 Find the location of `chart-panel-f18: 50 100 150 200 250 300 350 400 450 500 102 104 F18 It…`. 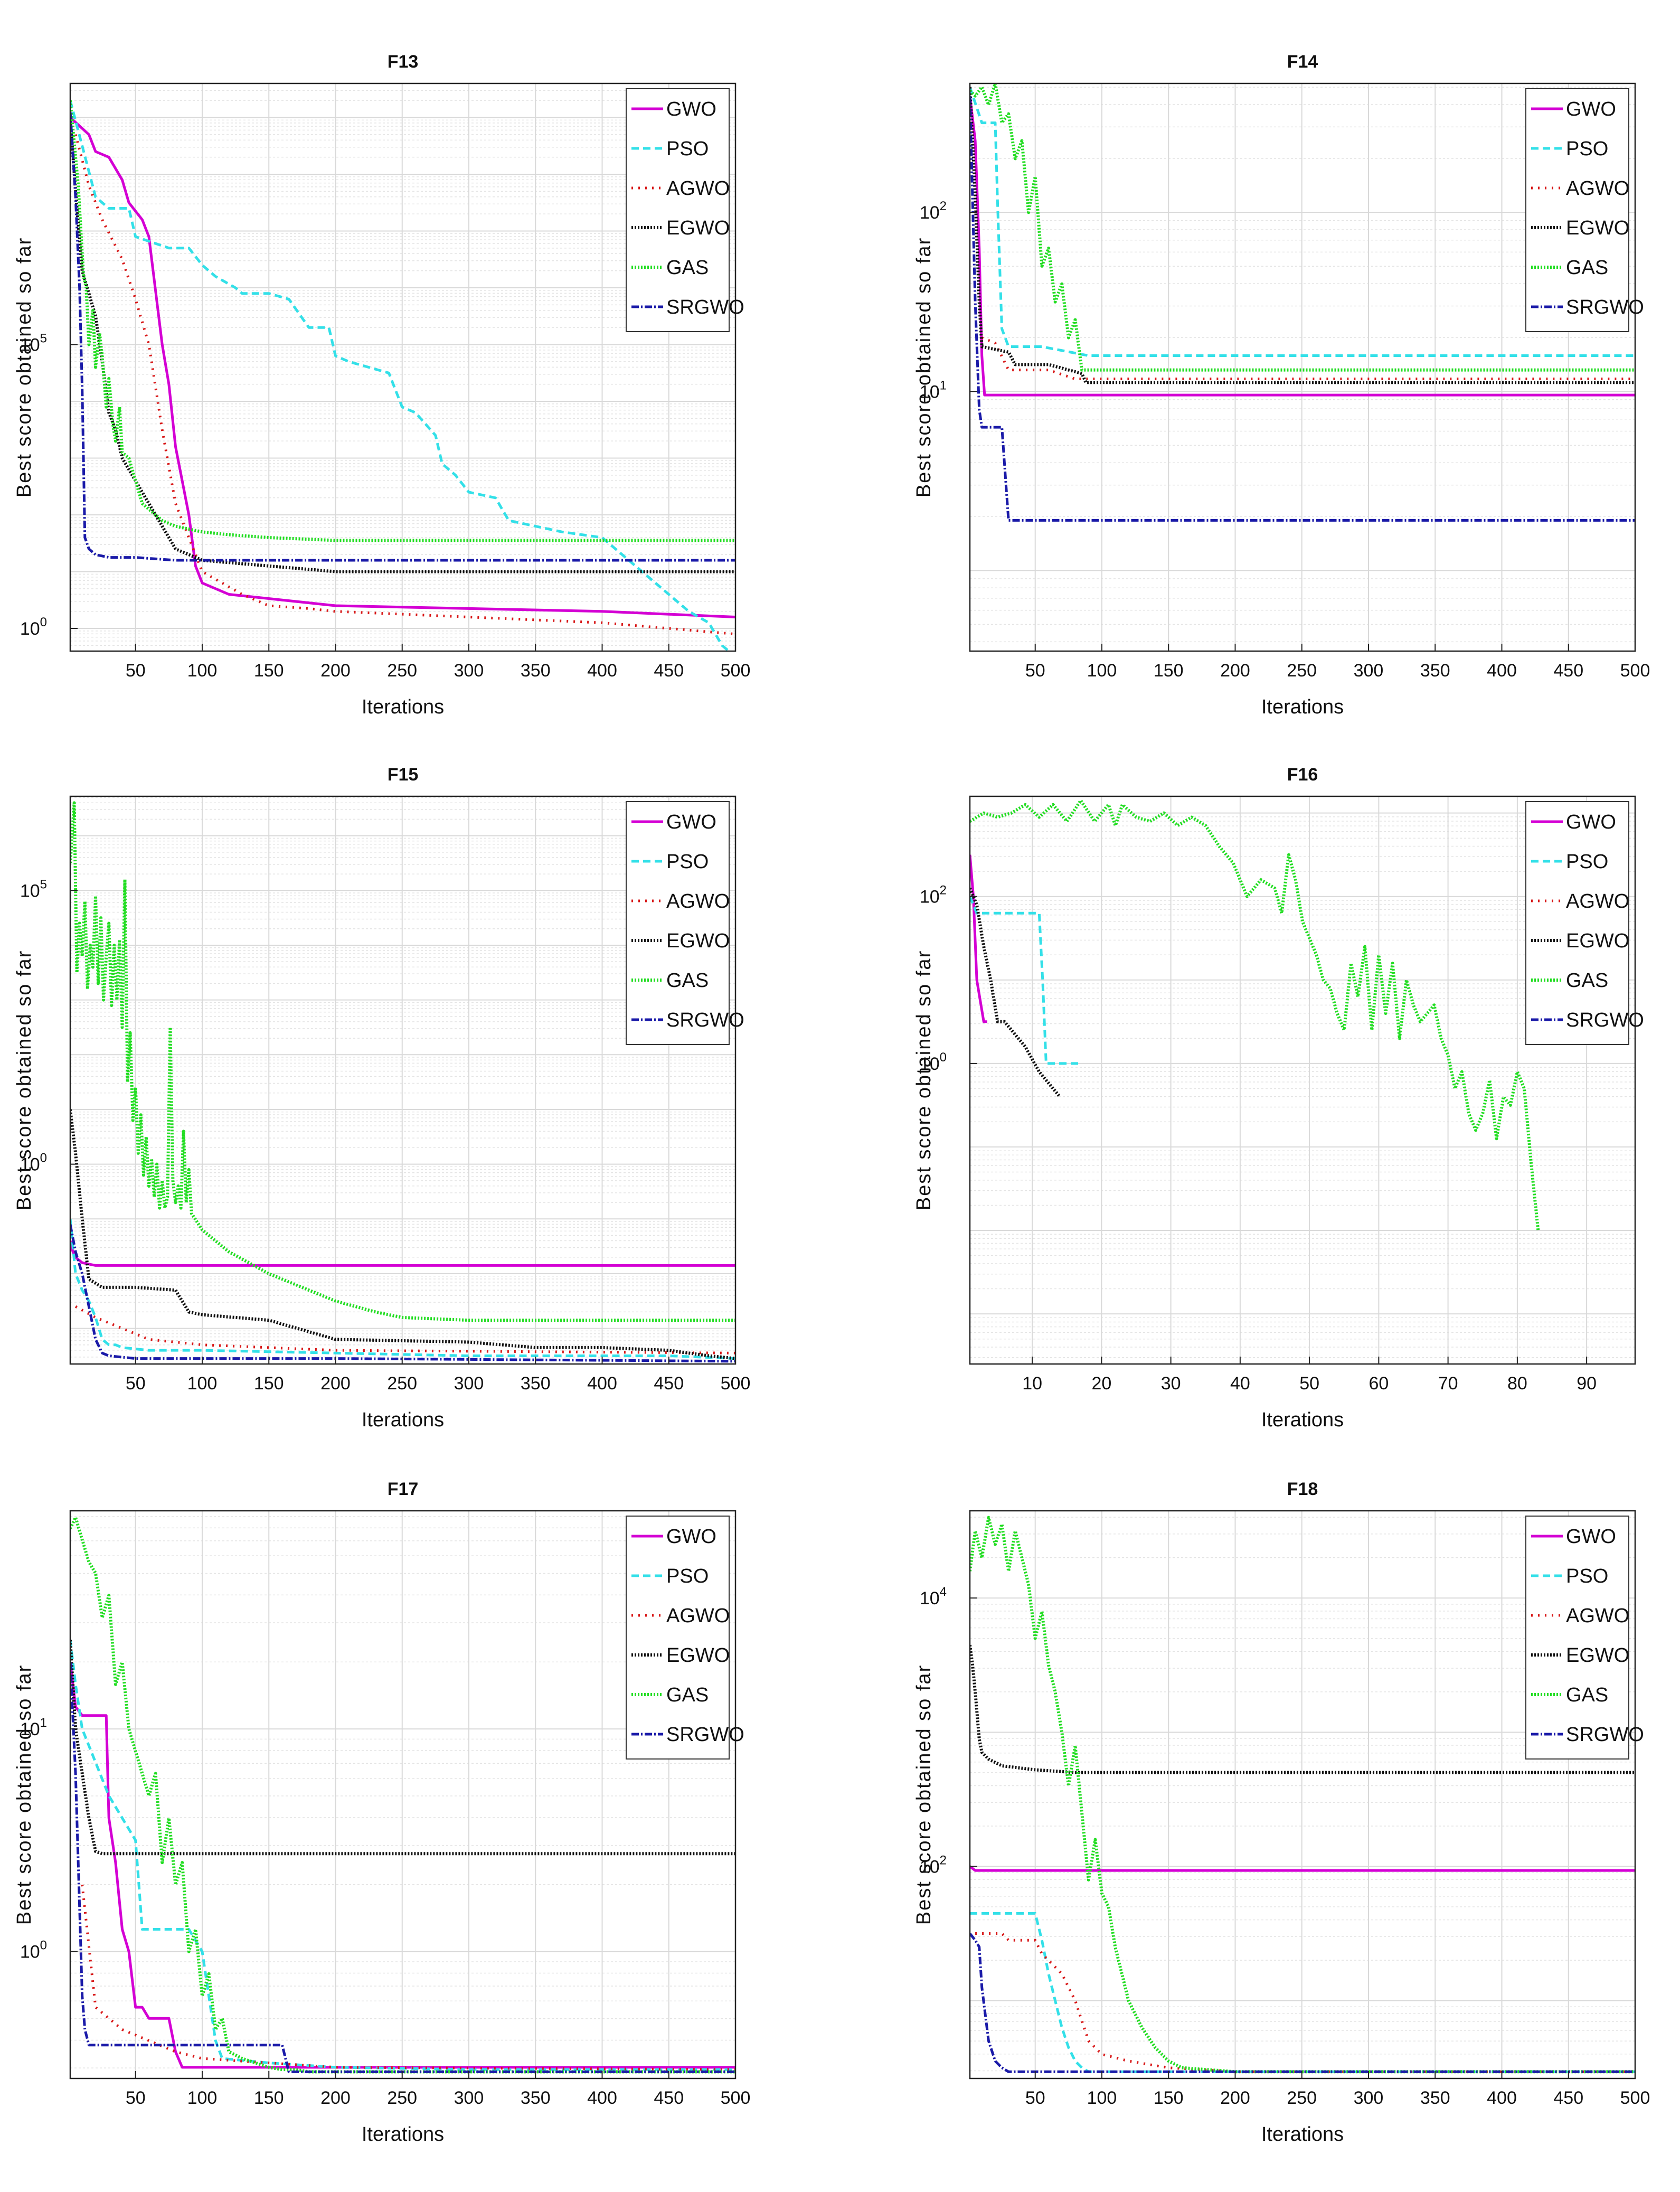

chart-panel-f18: 50 100 150 200 250 300 350 400 450 500 102 104 F18 It… is located at coordinates (1281, 1812).